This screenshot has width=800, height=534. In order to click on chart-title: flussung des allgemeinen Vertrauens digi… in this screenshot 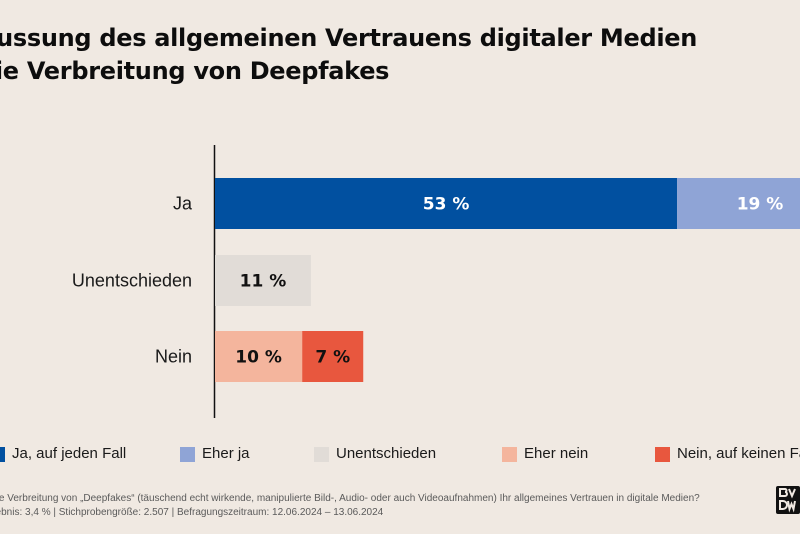, I will do `click(348, 55)`.